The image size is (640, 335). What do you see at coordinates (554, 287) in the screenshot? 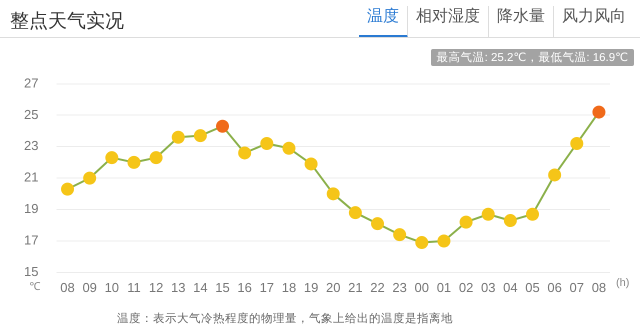
I see `x-tick-label: 06` at bounding box center [554, 287].